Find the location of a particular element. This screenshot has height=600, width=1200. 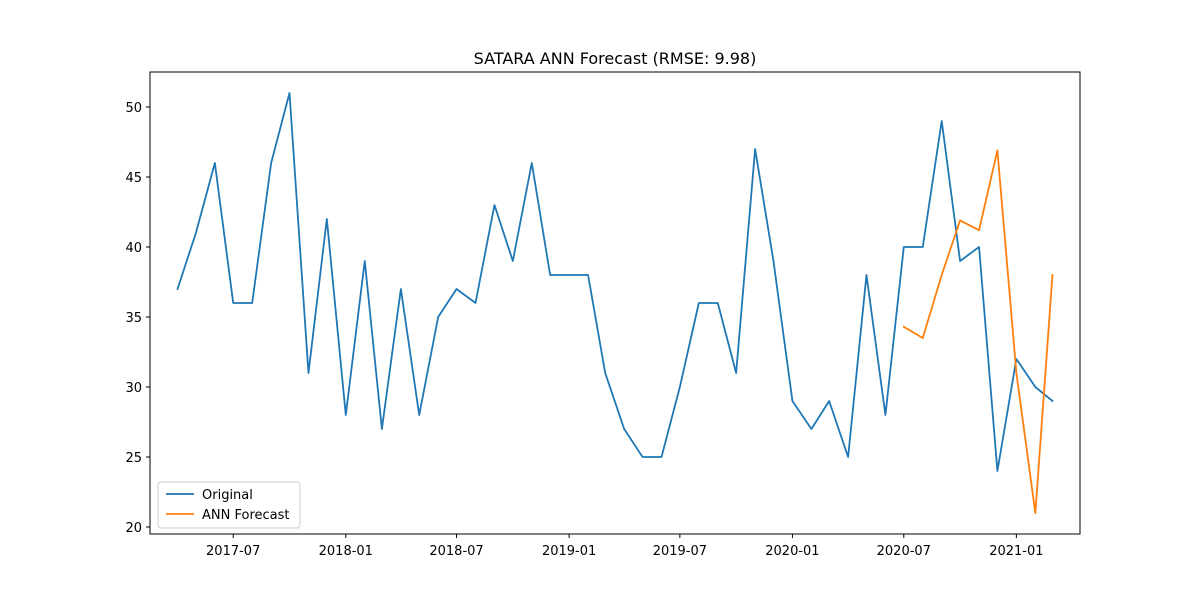

y-tick-label: 40 is located at coordinates (133, 248).